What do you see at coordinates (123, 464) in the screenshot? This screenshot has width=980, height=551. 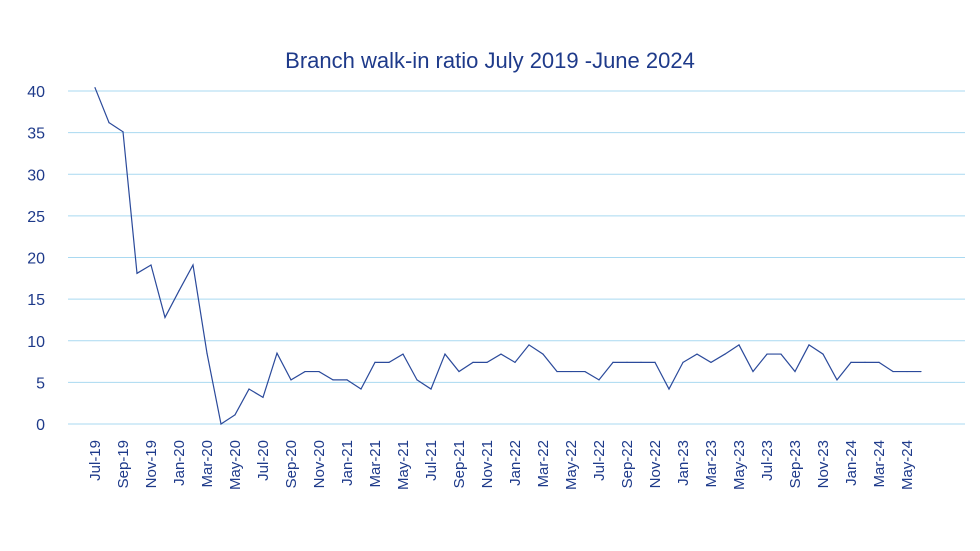 I see `x-tick-label: Sep-19` at bounding box center [123, 464].